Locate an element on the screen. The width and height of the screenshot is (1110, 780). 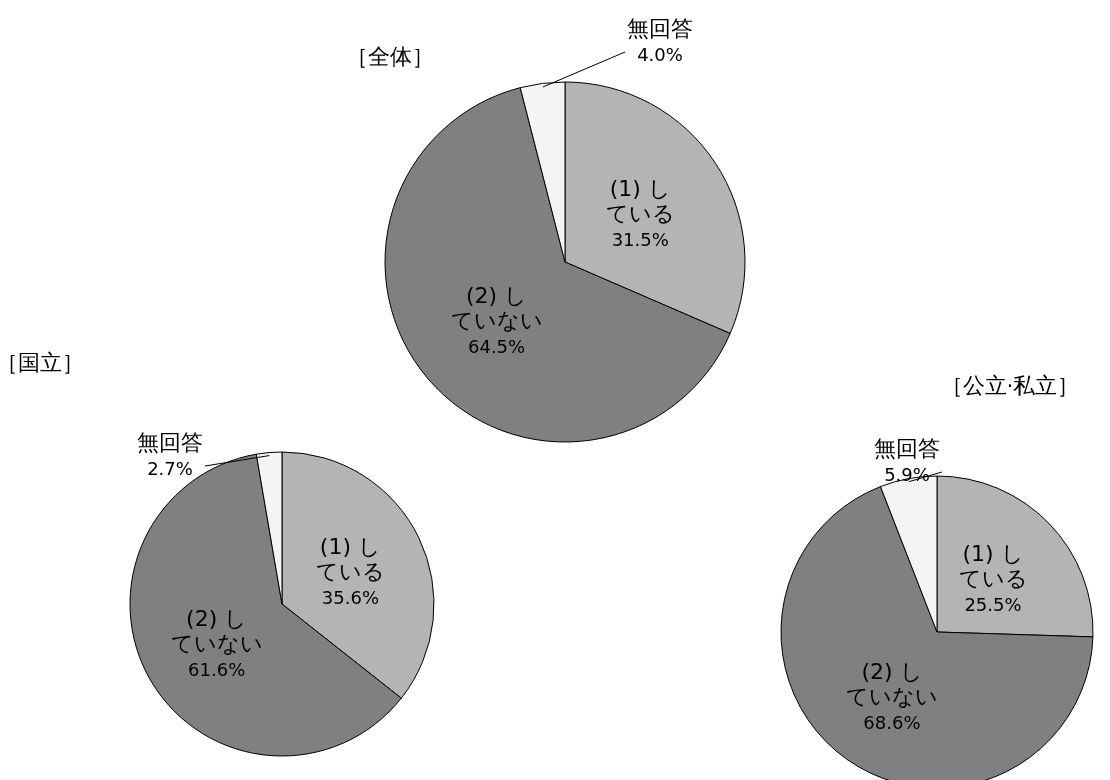
data-label: 35.6% is located at coordinates (350, 597).